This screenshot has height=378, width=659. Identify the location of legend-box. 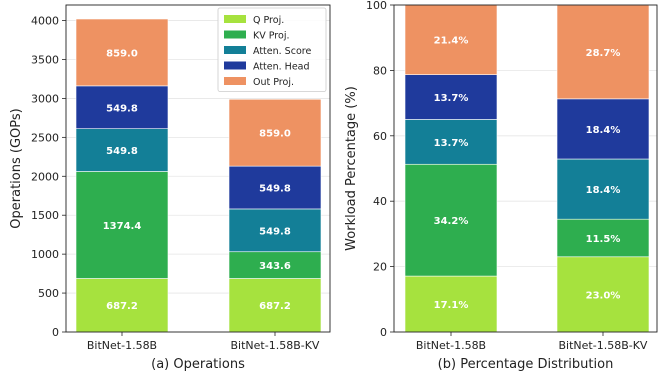
(272, 49).